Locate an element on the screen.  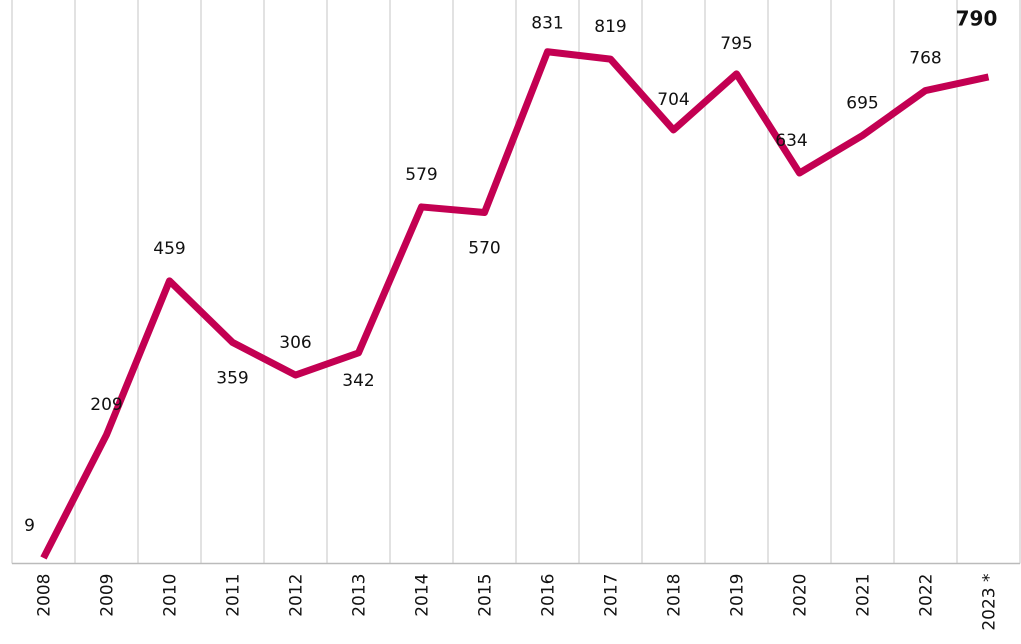
data-label: 459 is located at coordinates (169, 249).